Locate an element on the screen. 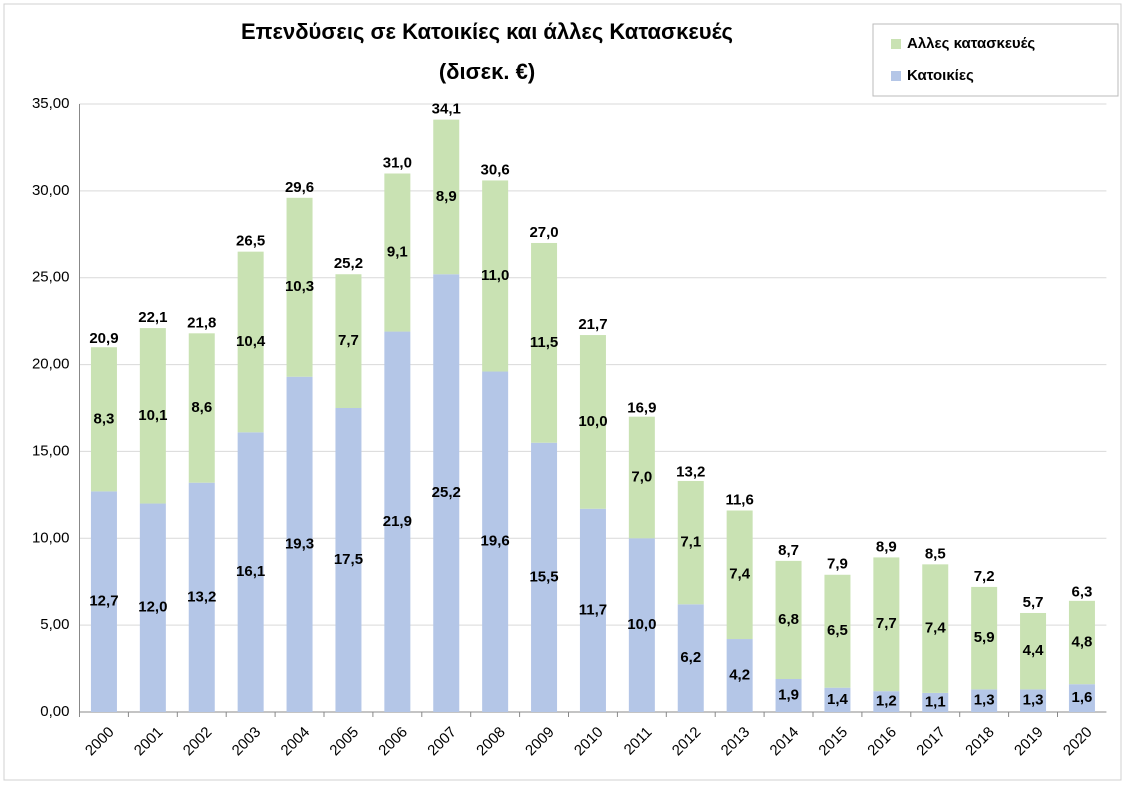 Image resolution: width=1126 pixels, height=785 pixels. total-label: 8,9 is located at coordinates (886, 546).